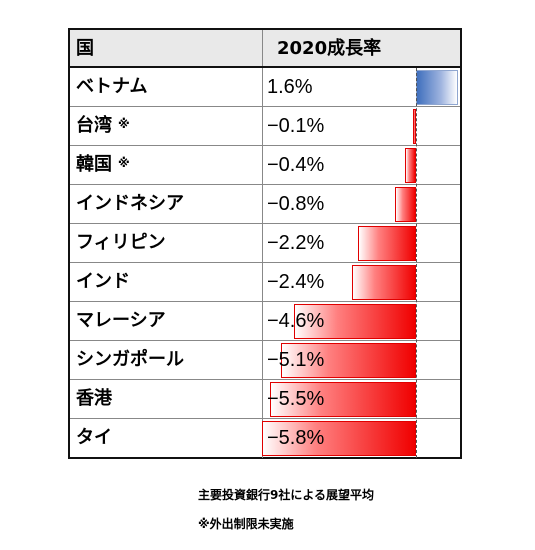 The width and height of the screenshot is (535, 550). What do you see at coordinates (94, 398) in the screenshot?
I see `country-label: 香港` at bounding box center [94, 398].